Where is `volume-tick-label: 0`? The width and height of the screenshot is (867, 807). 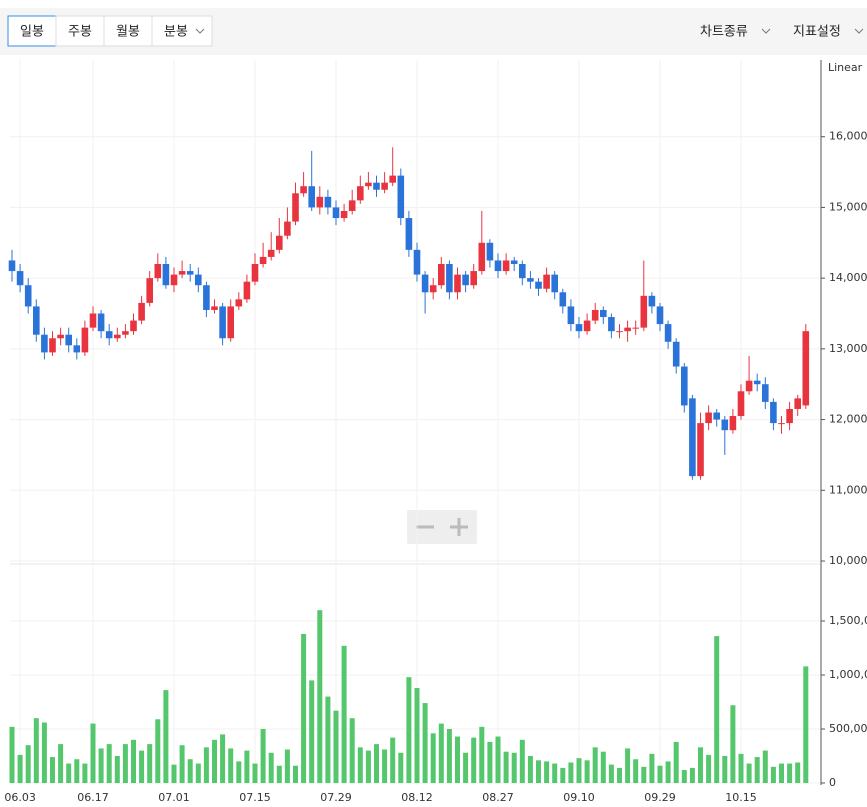
volume-tick-label: 0 is located at coordinates (832, 782).